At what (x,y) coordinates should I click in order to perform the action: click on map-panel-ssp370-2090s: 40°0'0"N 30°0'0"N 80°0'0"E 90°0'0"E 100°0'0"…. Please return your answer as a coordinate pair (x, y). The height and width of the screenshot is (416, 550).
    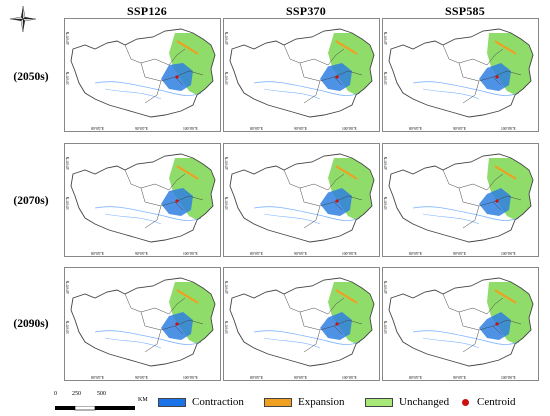
    Looking at the image, I should click on (301, 324).